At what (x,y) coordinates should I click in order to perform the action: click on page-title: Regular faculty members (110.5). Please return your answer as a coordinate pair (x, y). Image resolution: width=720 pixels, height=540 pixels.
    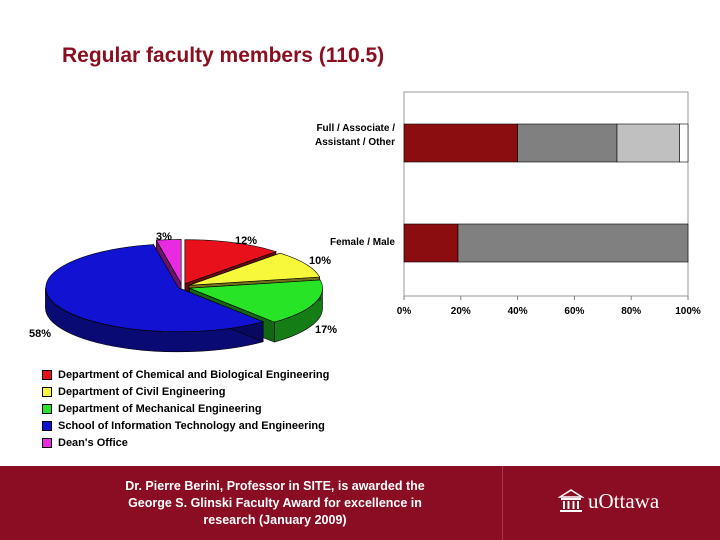
    Looking at the image, I should click on (223, 55).